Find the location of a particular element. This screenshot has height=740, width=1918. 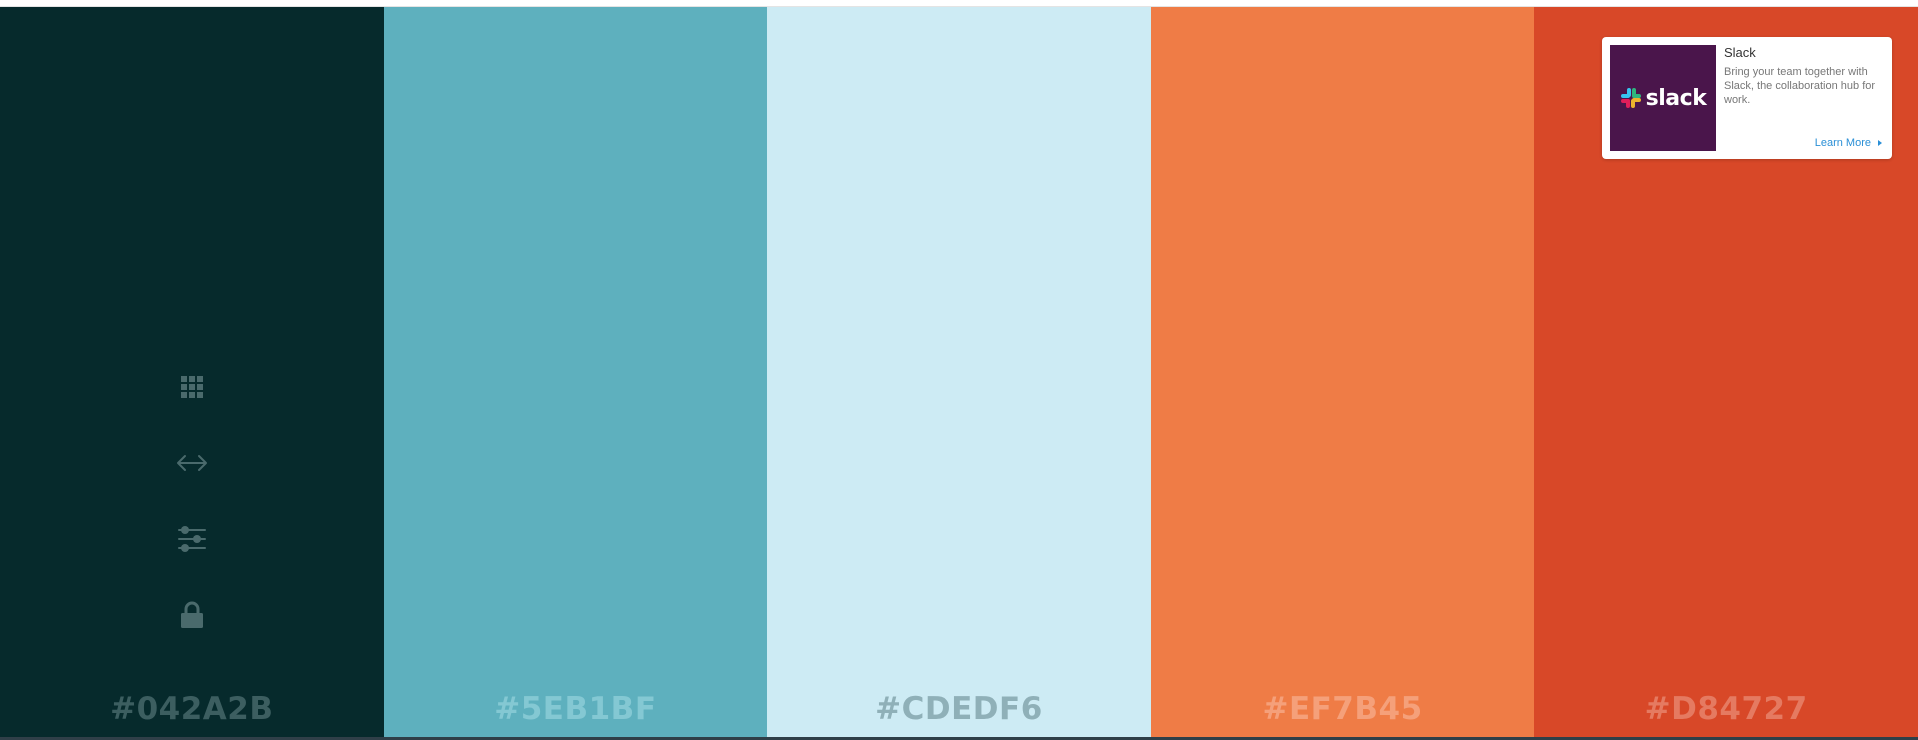

grid-icon is located at coordinates (191, 387).